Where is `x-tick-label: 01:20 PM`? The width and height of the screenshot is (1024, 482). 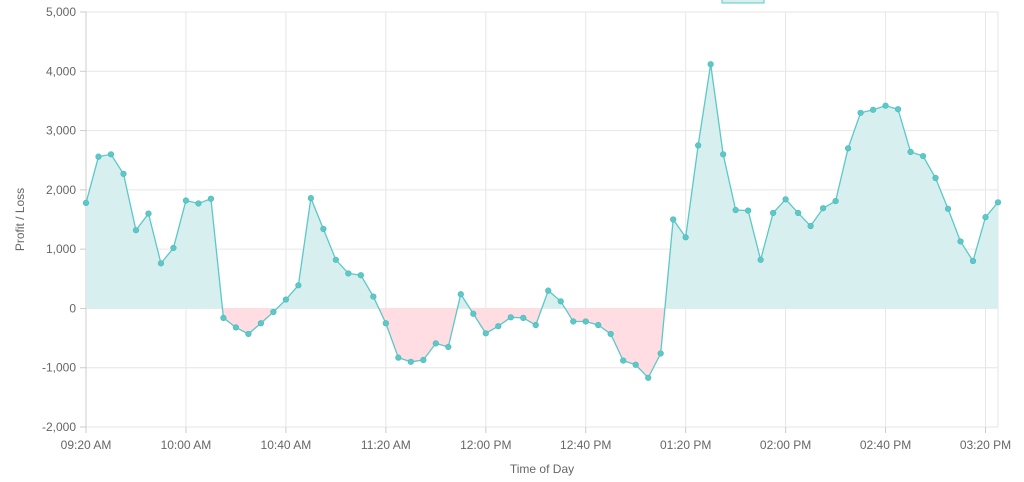 x-tick-label: 01:20 PM is located at coordinates (685, 445).